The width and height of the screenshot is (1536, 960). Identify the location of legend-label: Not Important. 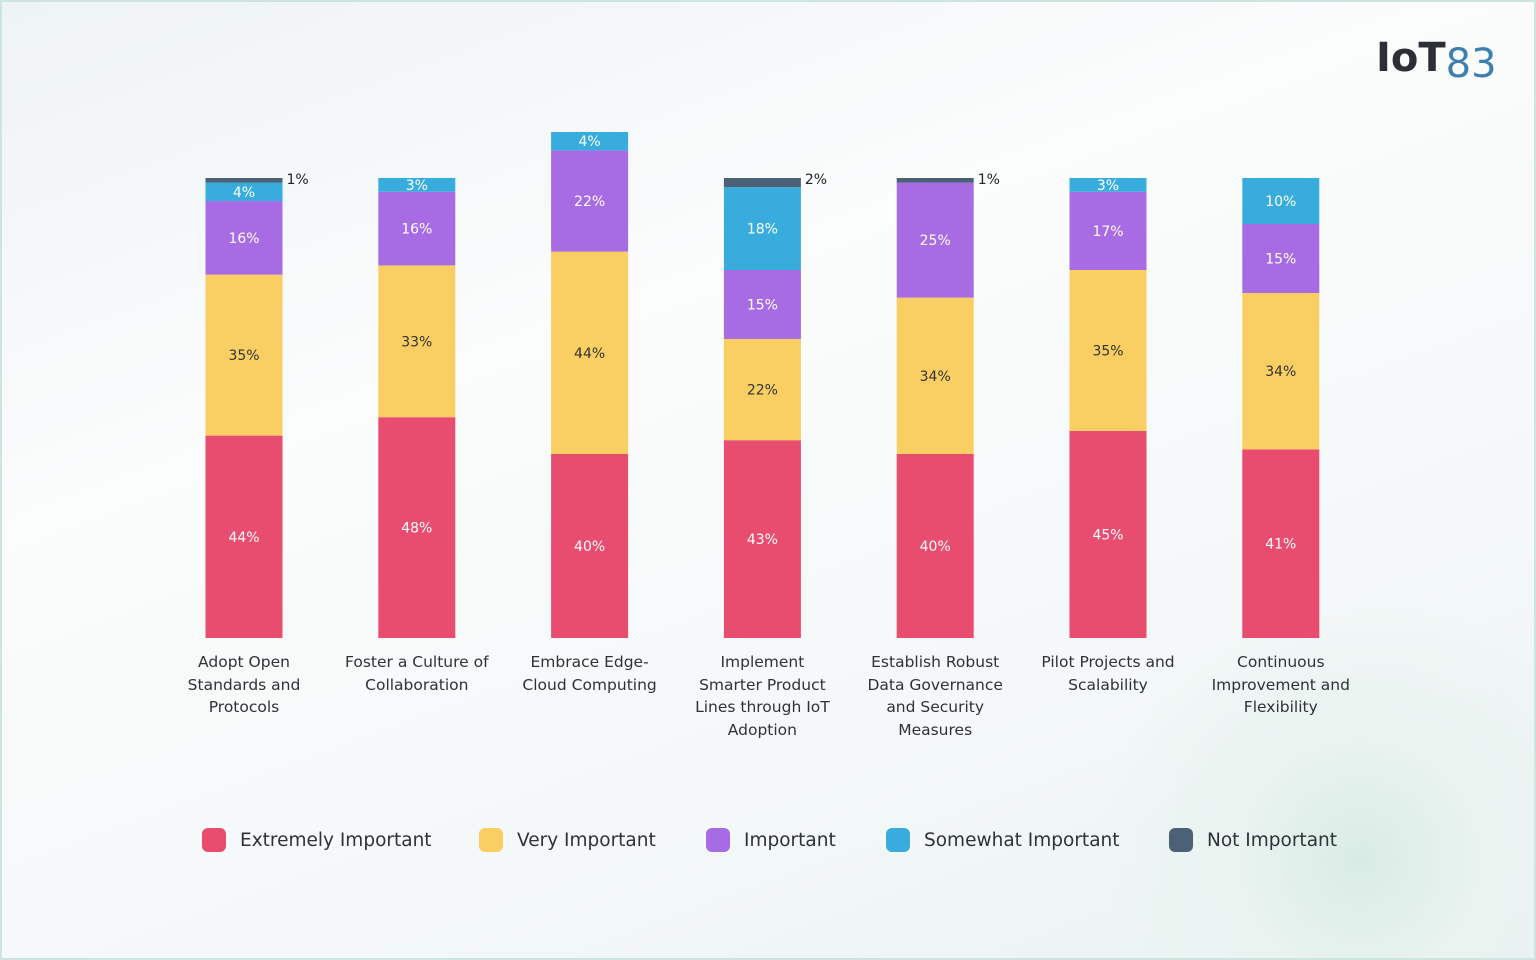
(1272, 840).